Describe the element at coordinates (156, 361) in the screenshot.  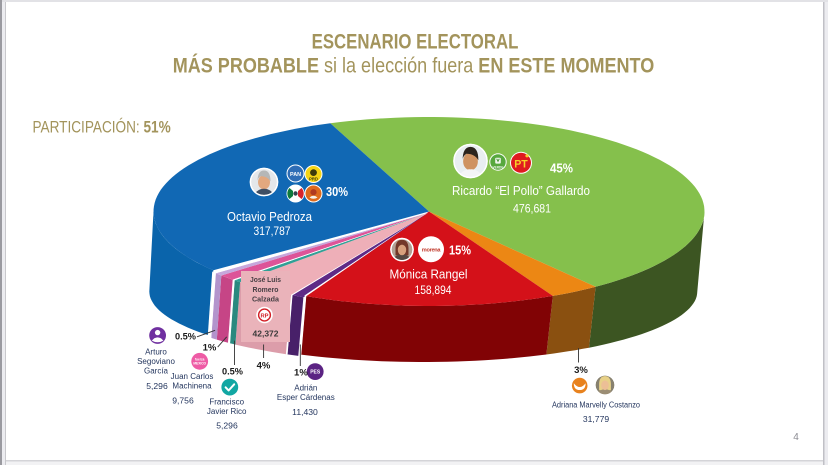
I see `svg-text: Segoviano` at that location.